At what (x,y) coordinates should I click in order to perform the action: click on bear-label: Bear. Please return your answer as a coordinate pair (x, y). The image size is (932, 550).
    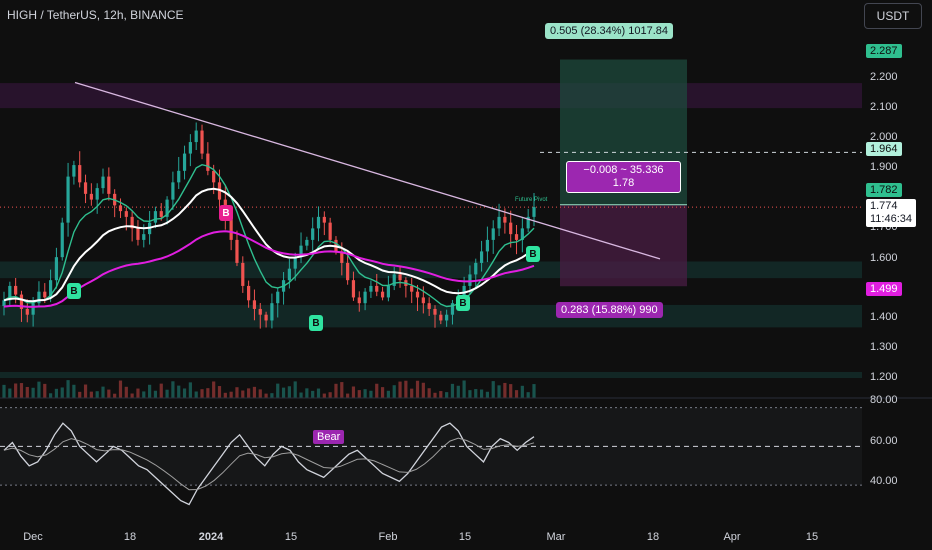
    Looking at the image, I should click on (329, 437).